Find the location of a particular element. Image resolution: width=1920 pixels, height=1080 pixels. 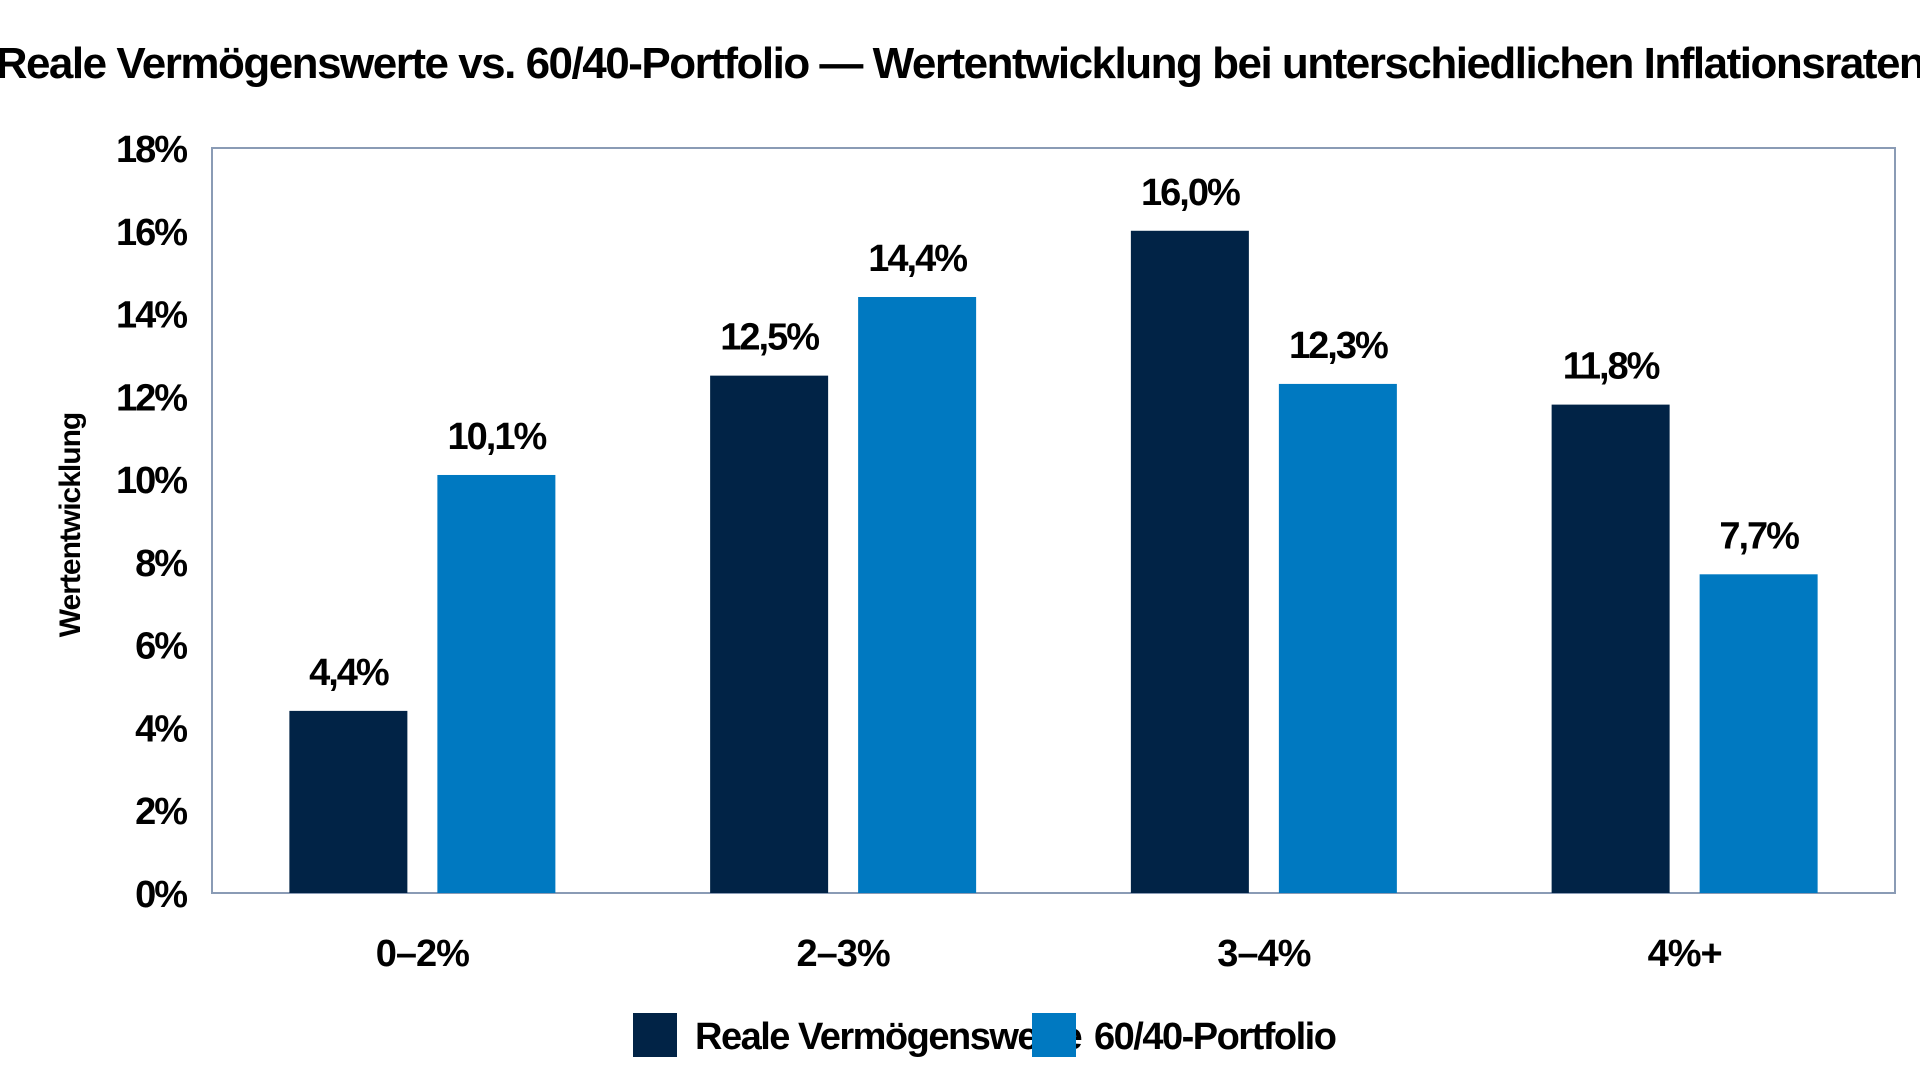

value-label: 10,1% is located at coordinates (497, 437).